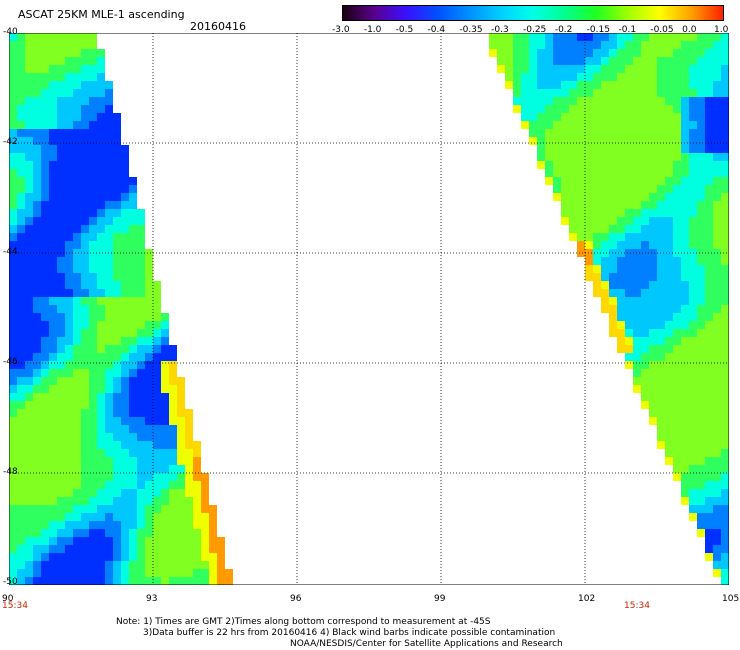  Describe the element at coordinates (689, 30) in the screenshot. I see `colorbar-label: 0.0` at that location.